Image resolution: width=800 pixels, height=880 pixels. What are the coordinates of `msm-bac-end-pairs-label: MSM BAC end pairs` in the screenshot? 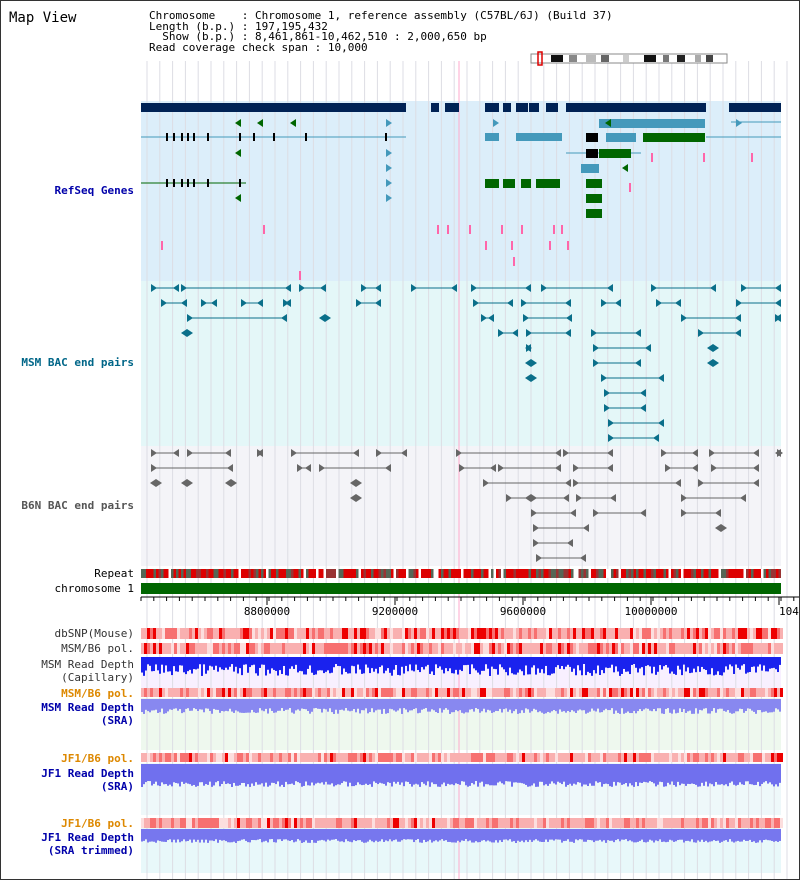 It's located at (77, 362).